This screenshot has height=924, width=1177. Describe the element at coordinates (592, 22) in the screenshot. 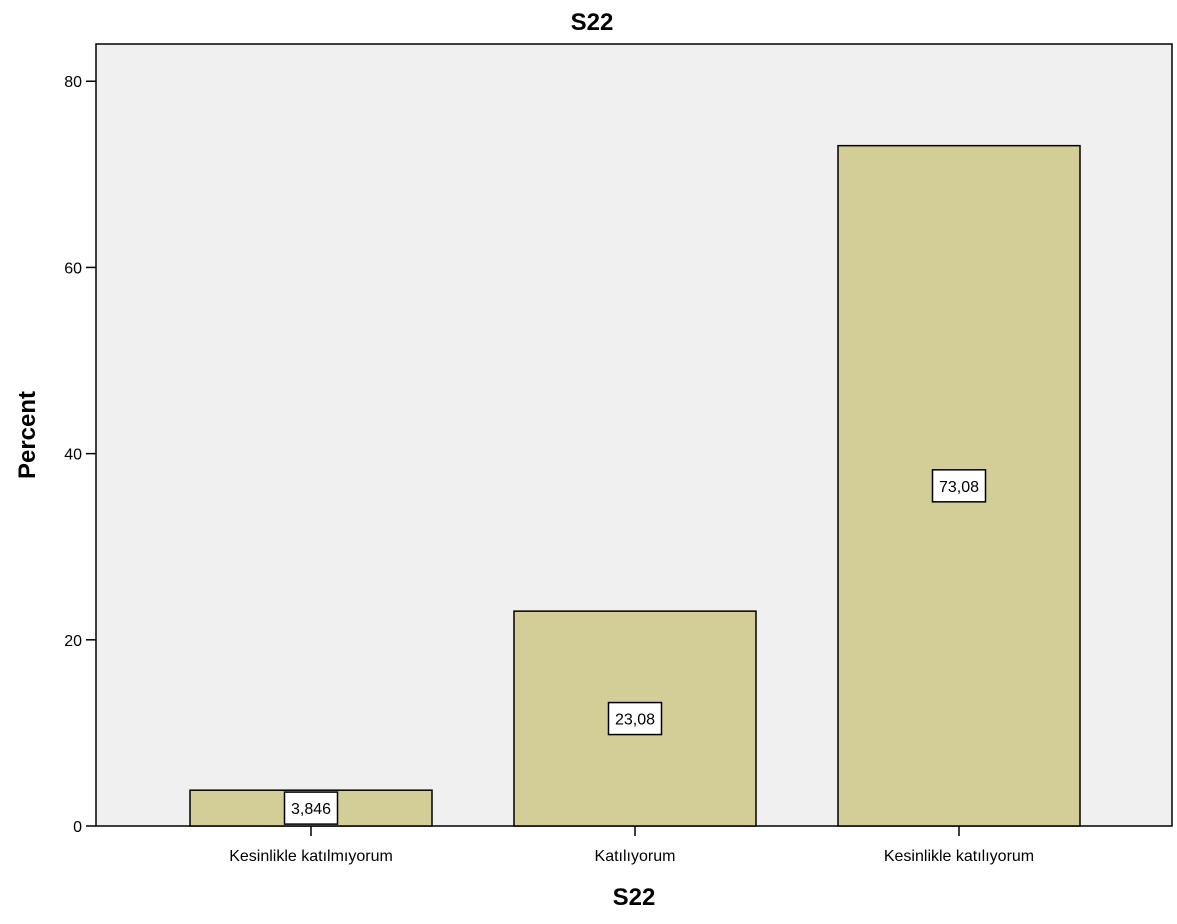

I see `chart-title: S22` at that location.